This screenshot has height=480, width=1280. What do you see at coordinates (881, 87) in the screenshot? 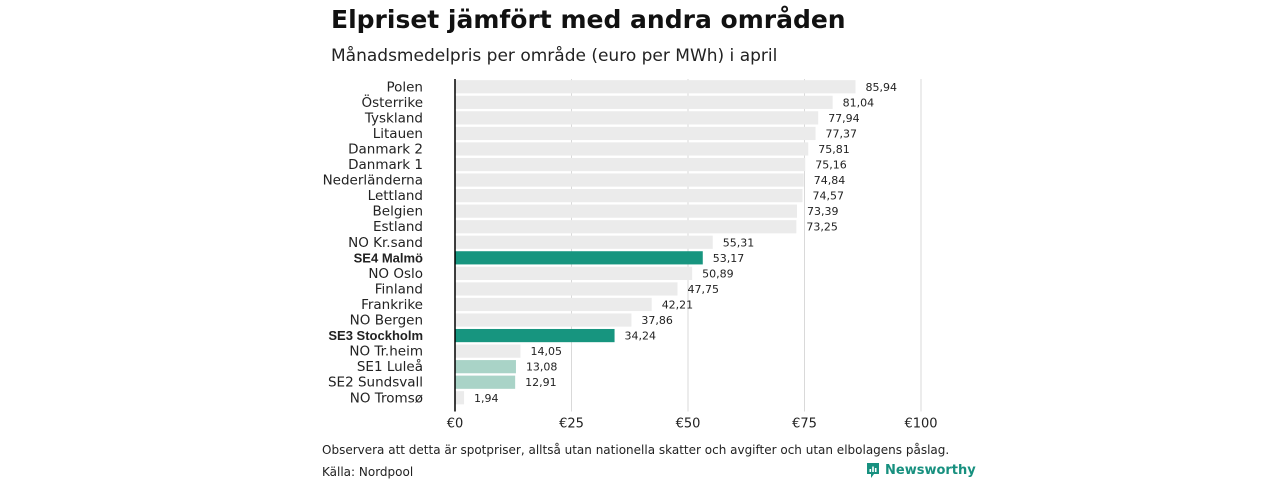
I see `value-label: 85,94` at bounding box center [881, 87].